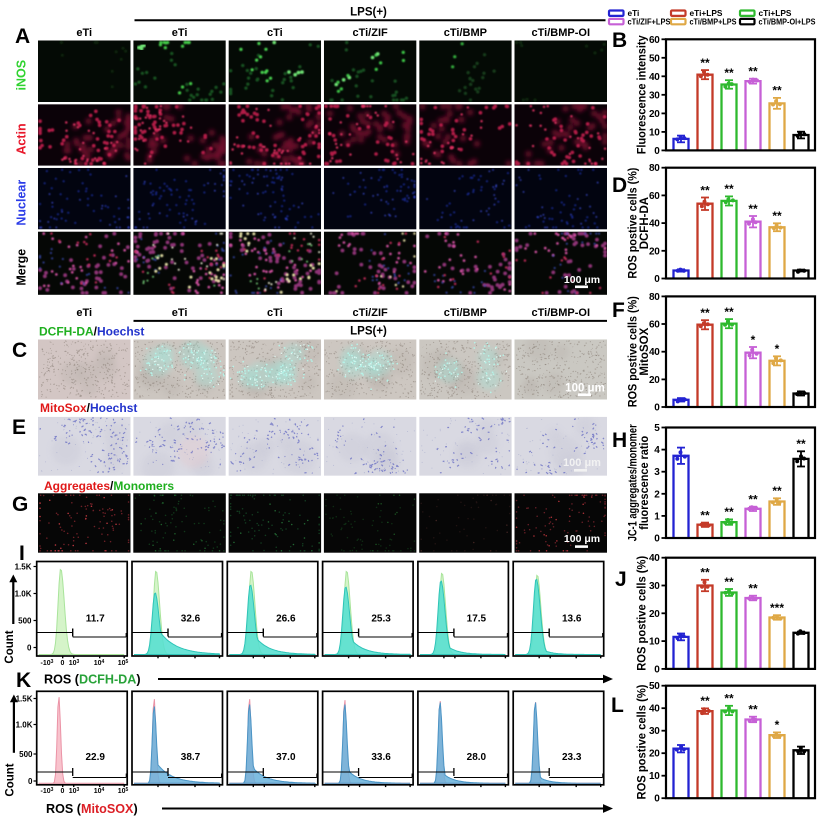  Describe the element at coordinates (657, 472) in the screenshot. I see `svg-text: 3` at that location.